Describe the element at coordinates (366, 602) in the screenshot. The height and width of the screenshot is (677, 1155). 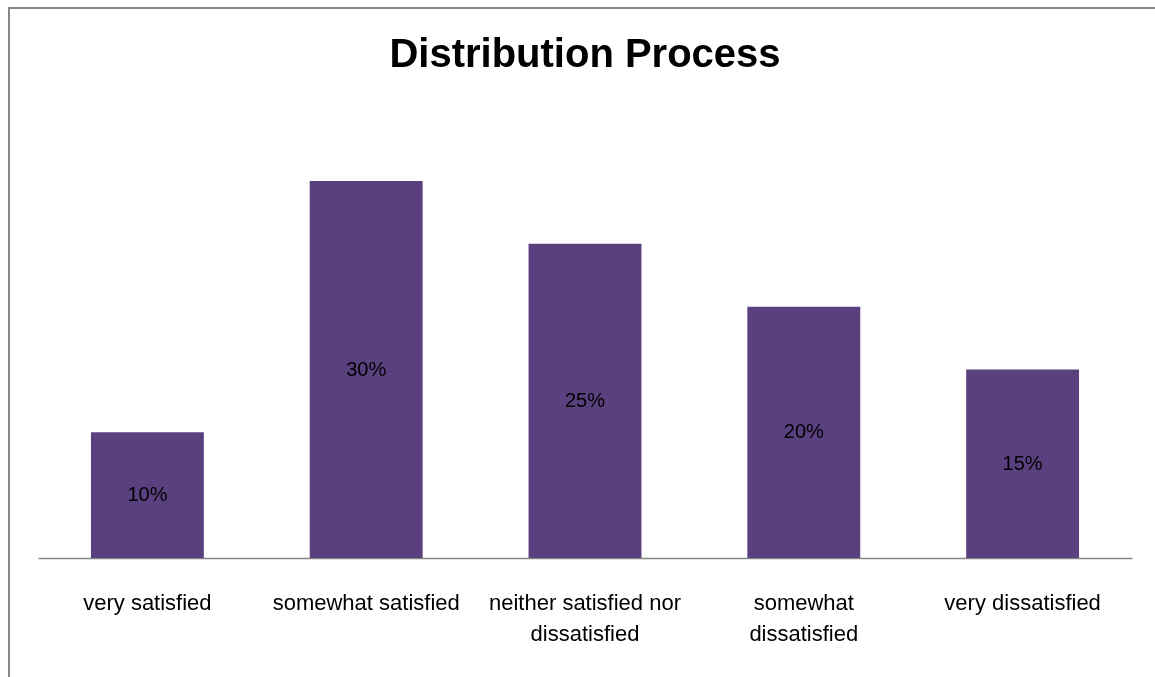
I see `x-tick-label: somewhat satisfied` at that location.